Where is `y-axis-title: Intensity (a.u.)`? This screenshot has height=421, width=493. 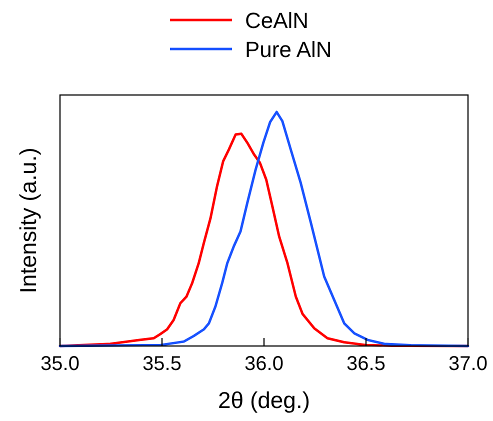
y-axis-title: Intensity (a.u.) is located at coordinates (28, 221).